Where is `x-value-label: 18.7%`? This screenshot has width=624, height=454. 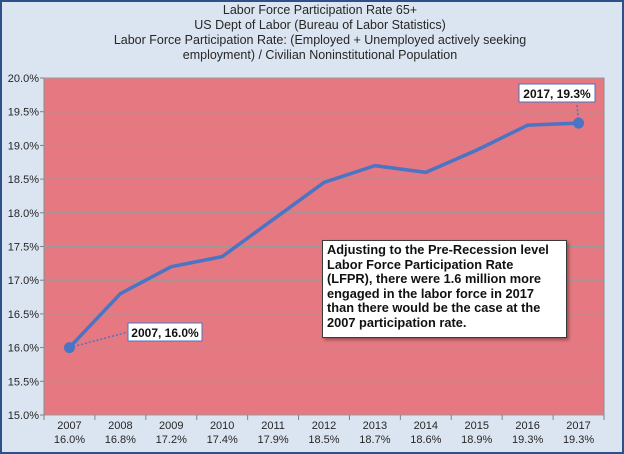
x-value-label: 18.7% is located at coordinates (374, 440).